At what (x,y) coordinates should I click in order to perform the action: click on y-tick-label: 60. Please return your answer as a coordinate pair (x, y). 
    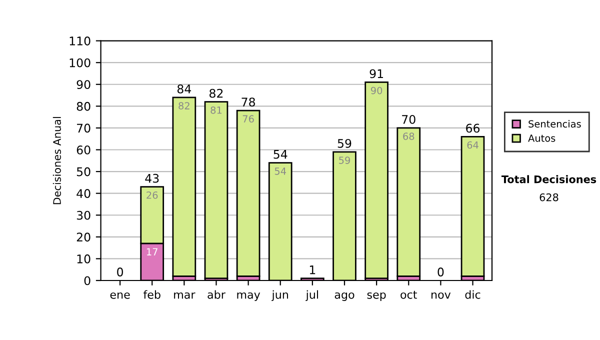
    Looking at the image, I should click on (83, 149).